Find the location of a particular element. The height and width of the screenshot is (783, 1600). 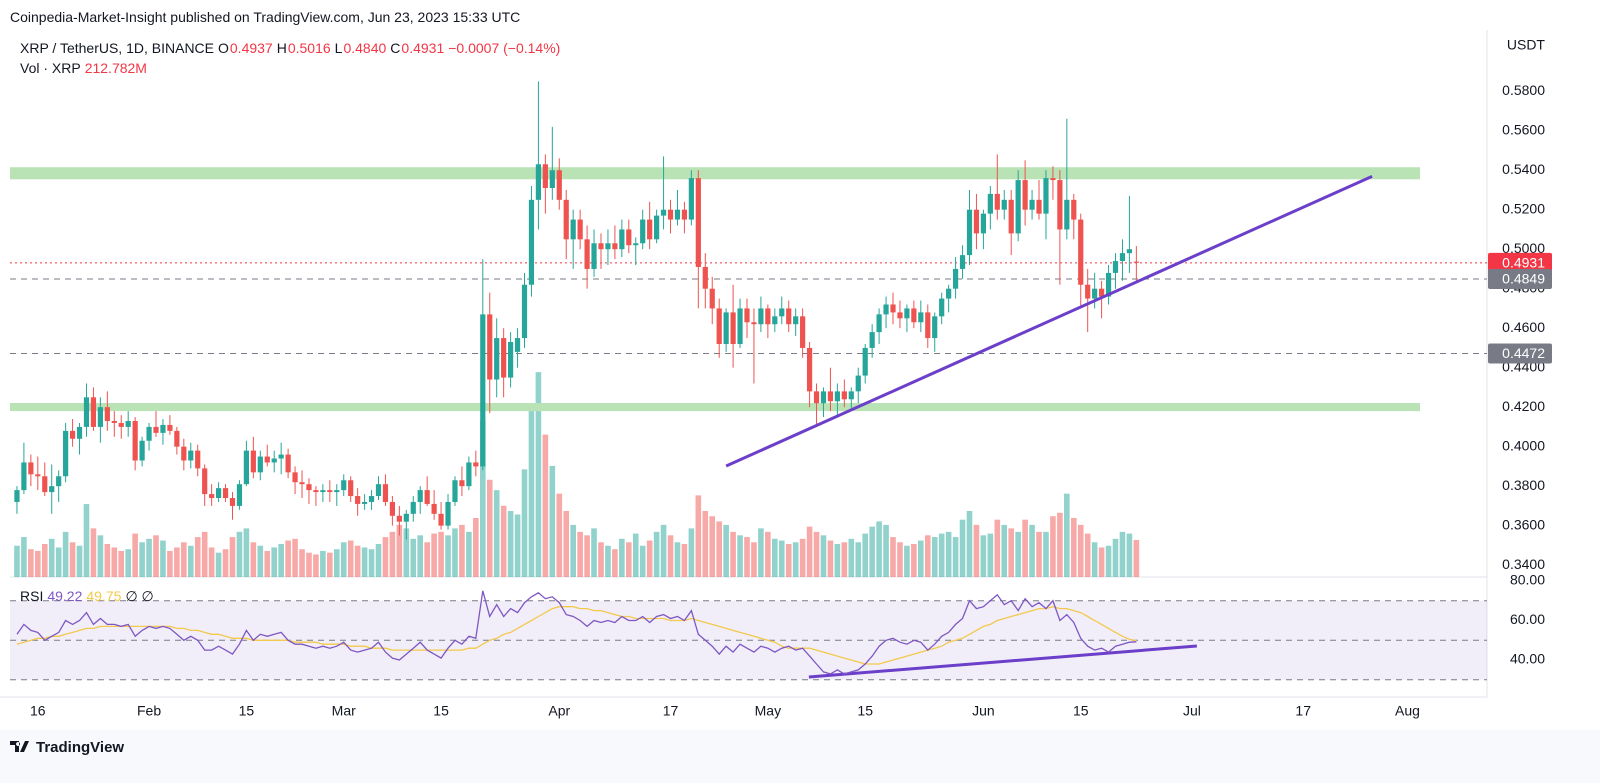

ohlc-key: O is located at coordinates (223, 48).